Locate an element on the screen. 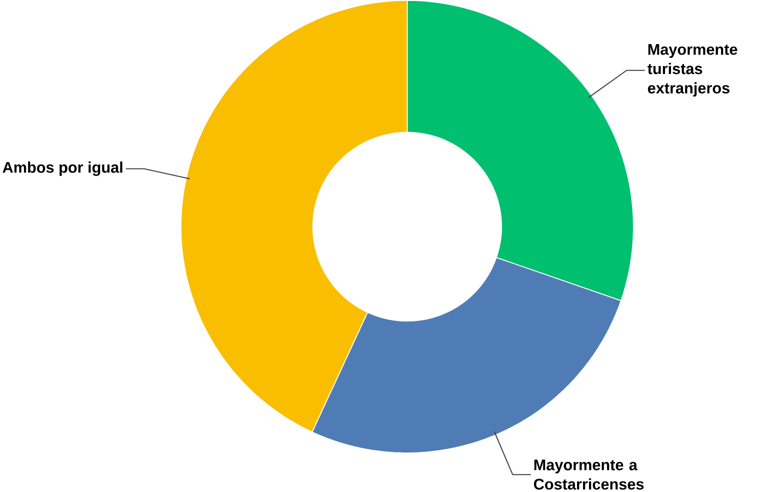  slice-label: Mayormente a Costarricenses is located at coordinates (589, 475).